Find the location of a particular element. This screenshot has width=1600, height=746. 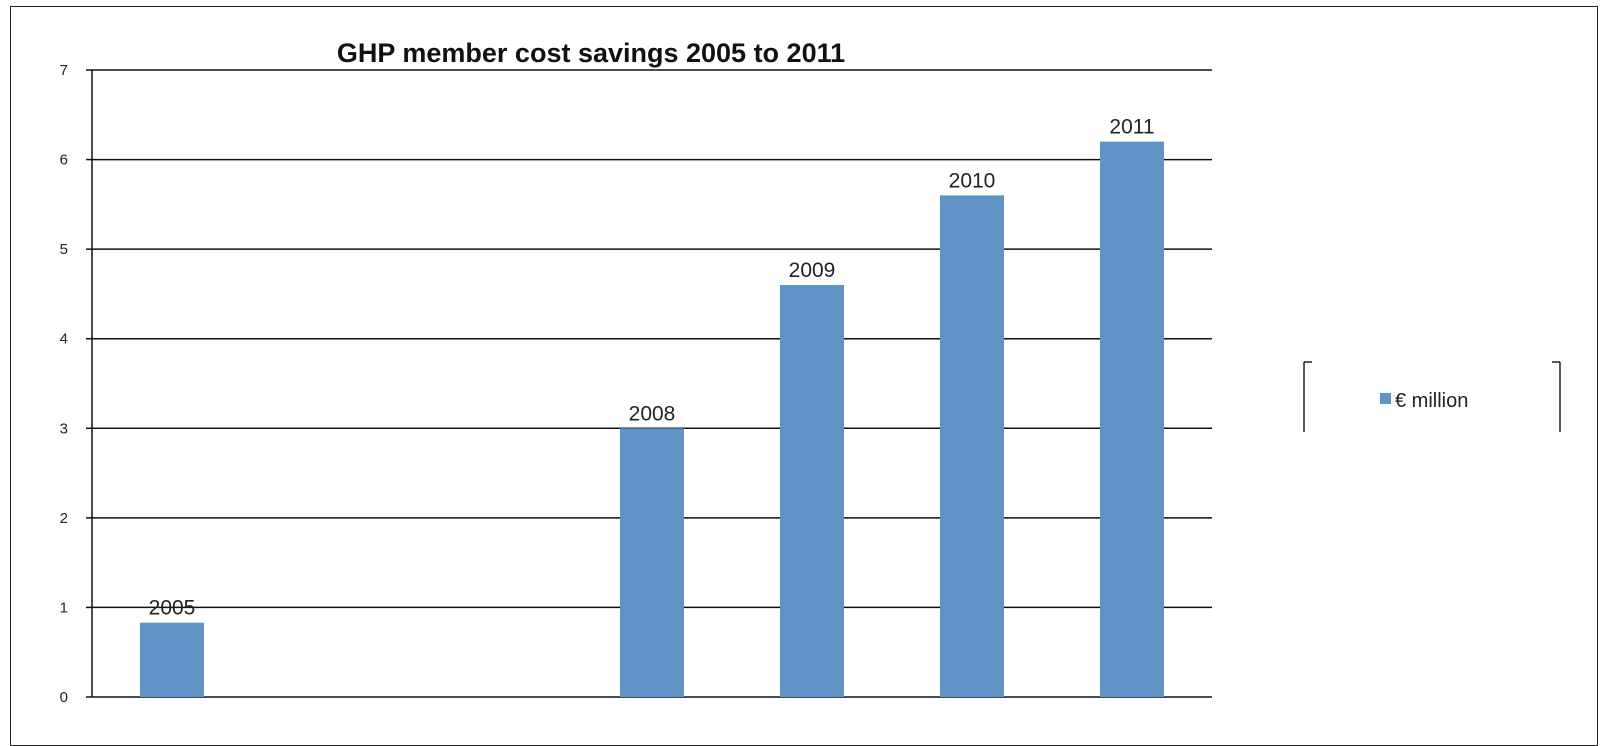

legend: € million is located at coordinates (1432, 397).